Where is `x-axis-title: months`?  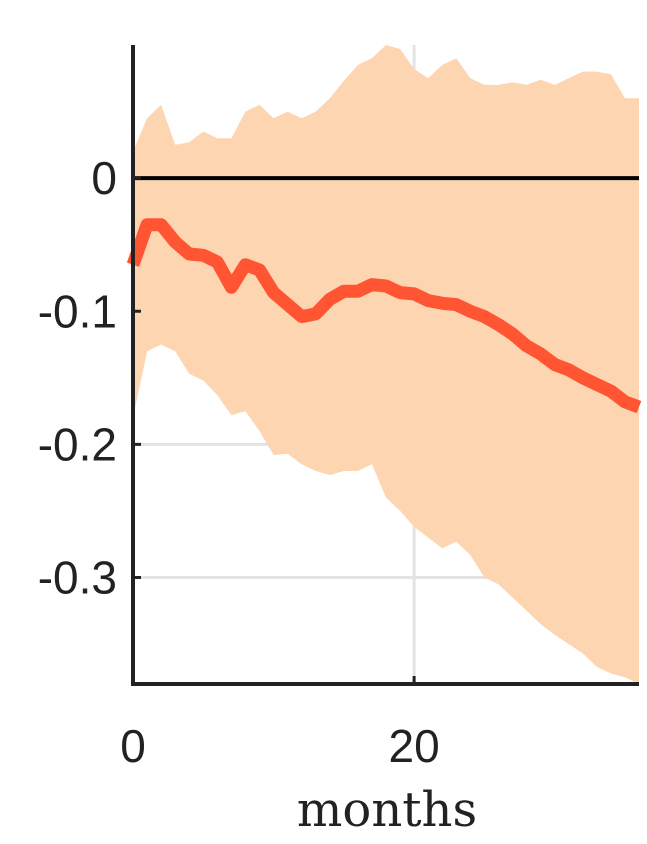
x-axis-title: months is located at coordinates (387, 810).